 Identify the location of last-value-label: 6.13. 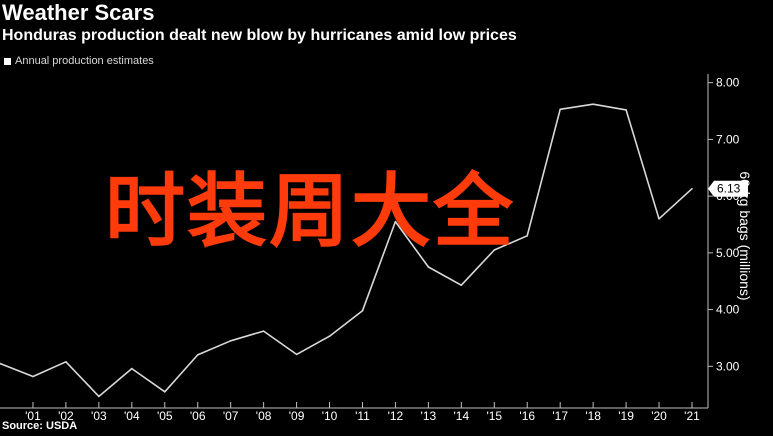
(729, 189).